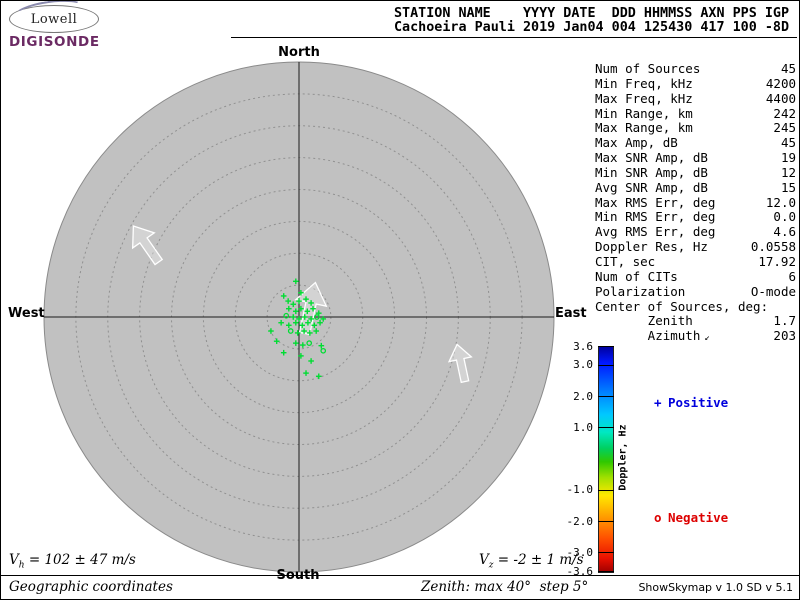 The image size is (800, 600). What do you see at coordinates (695, 113) in the screenshot?
I see `stat-row: Min Range, km 242` at bounding box center [695, 113].